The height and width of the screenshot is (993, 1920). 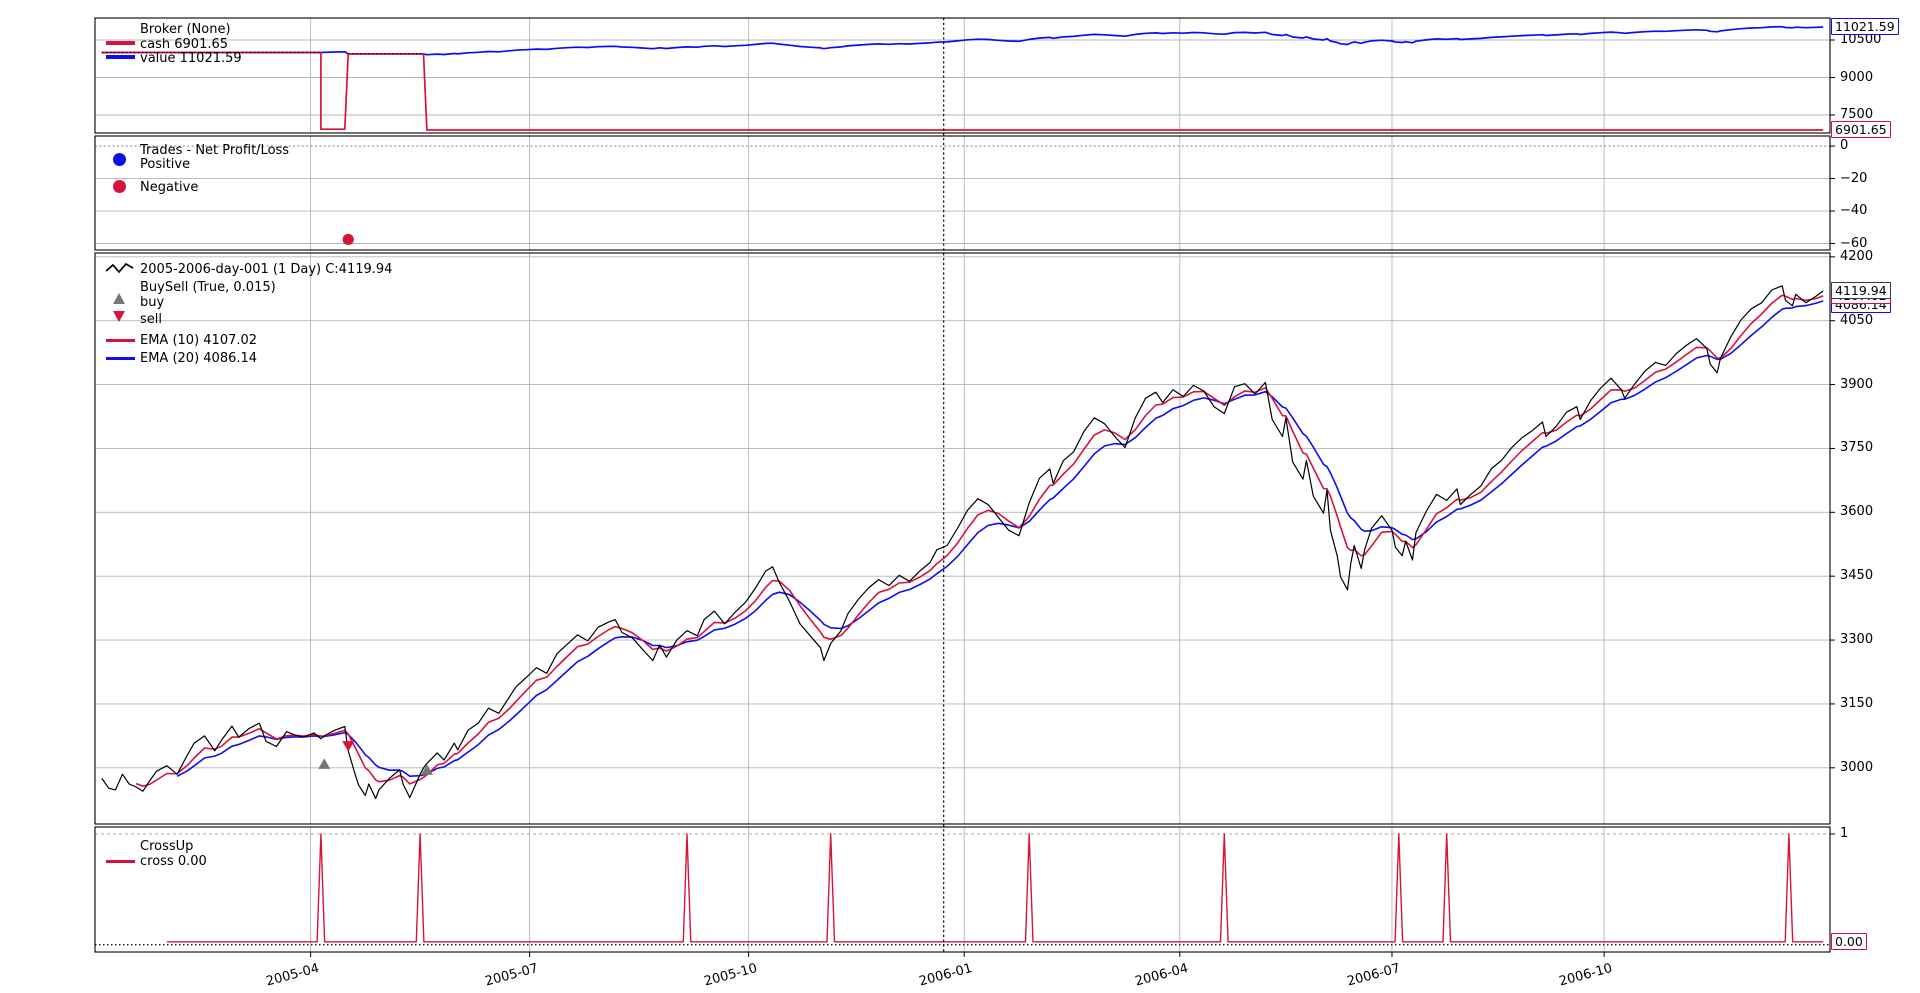 I want to click on positive-legend-label: Positive, so click(x=165, y=164).